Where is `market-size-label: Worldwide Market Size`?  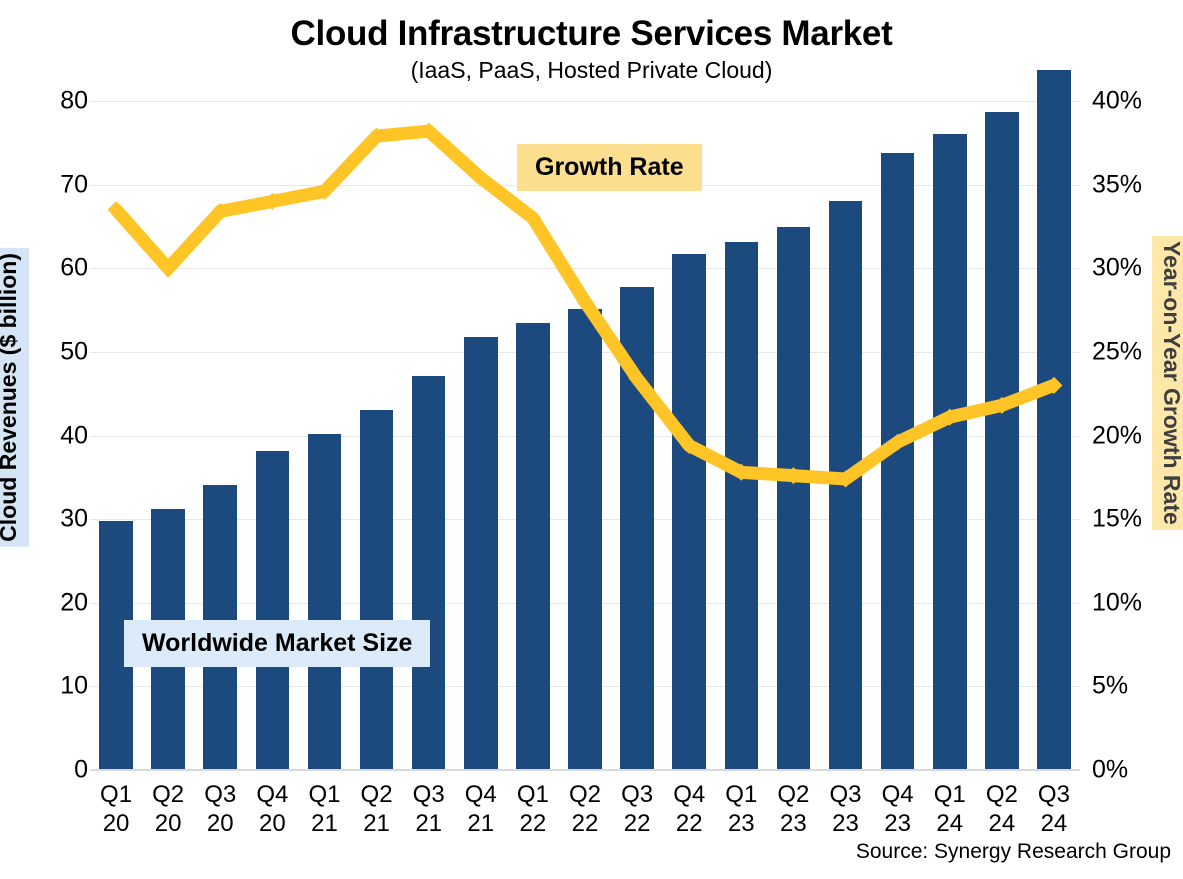
market-size-label: Worldwide Market Size is located at coordinates (277, 643).